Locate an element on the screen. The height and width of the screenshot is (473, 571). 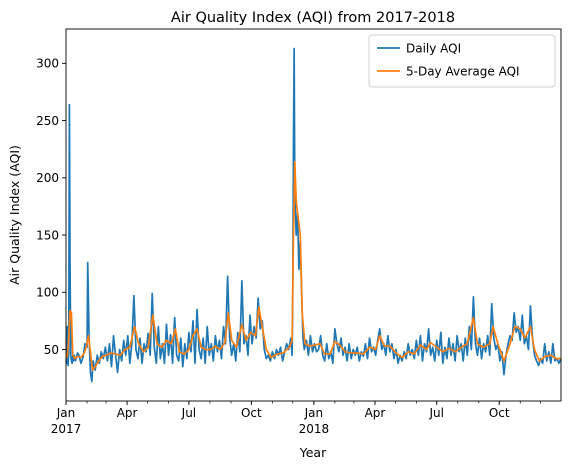
x-tick-year-label: 2017 is located at coordinates (66, 429).